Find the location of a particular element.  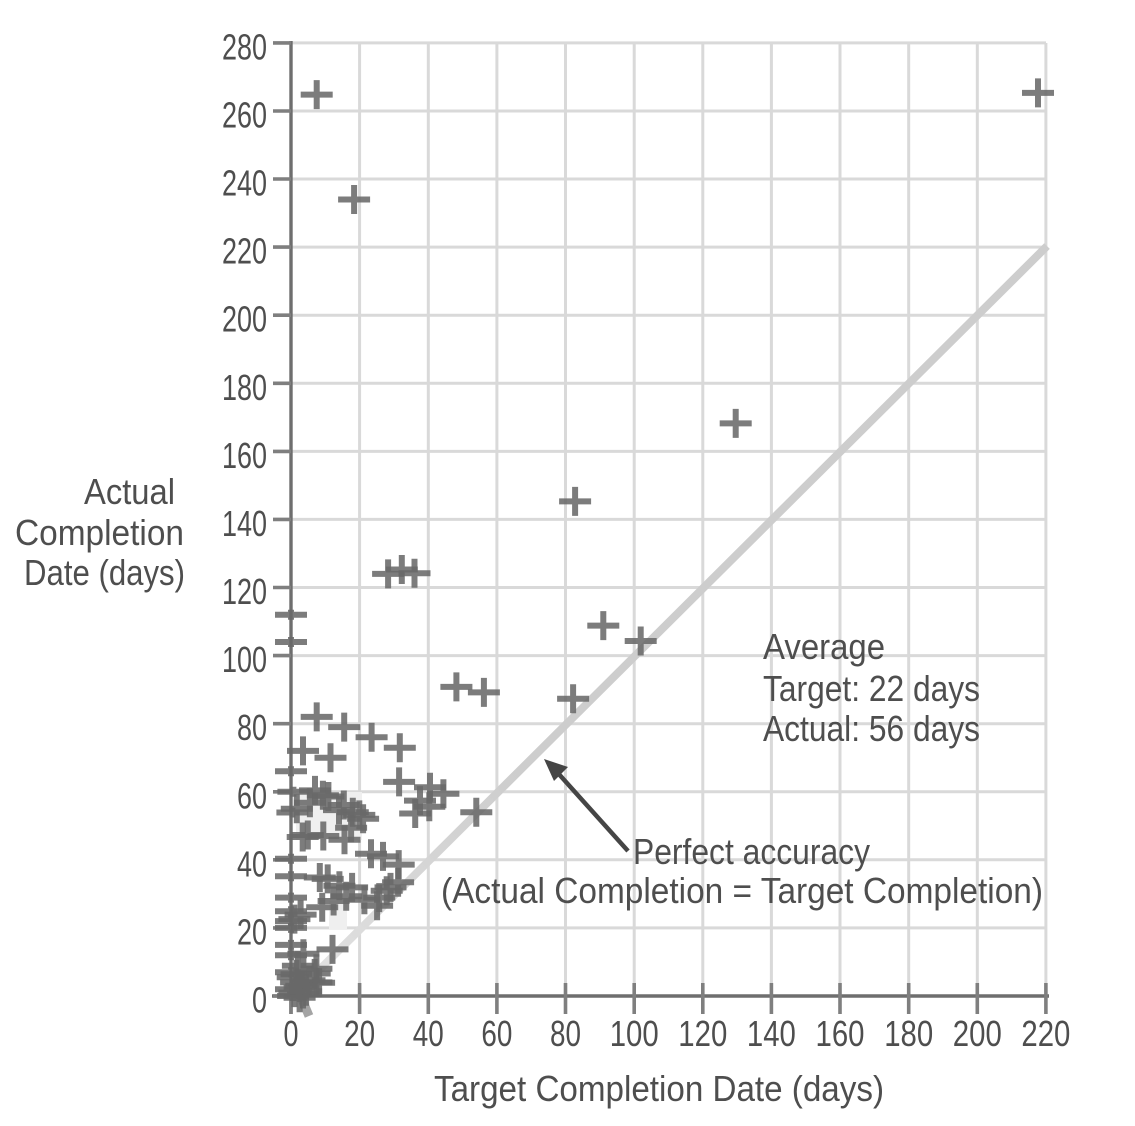

svg-text: 260 is located at coordinates (244, 115).